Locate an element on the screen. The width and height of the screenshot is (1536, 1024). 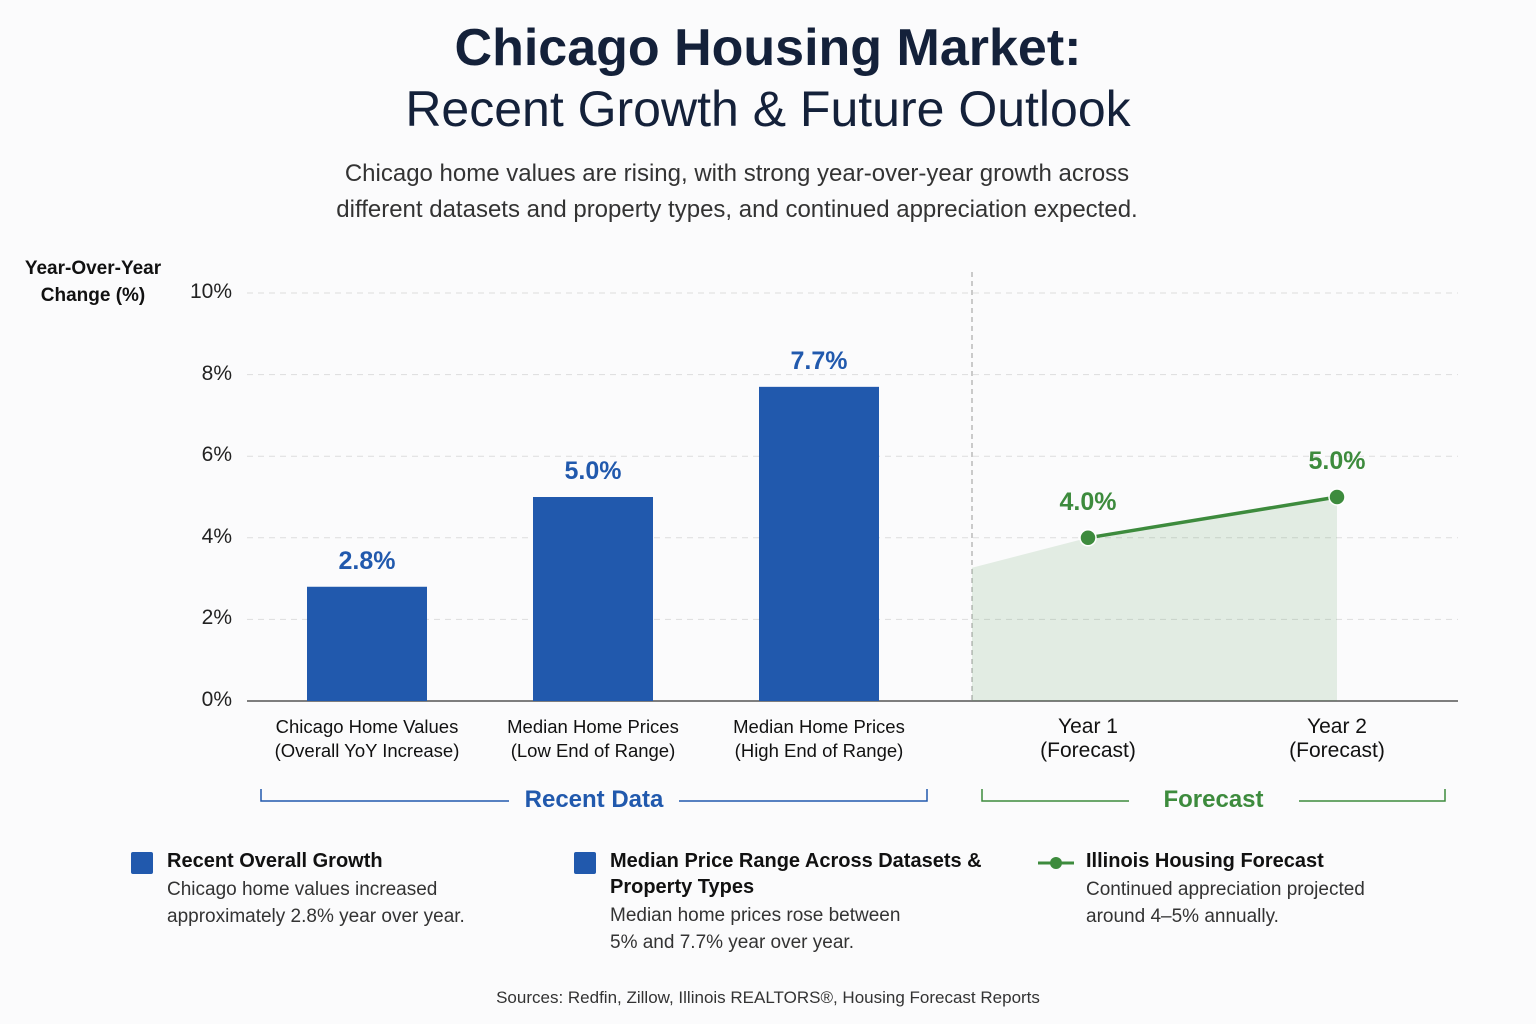
chart-subtitle: Recent Growth & Future Outlook is located at coordinates (768, 109).